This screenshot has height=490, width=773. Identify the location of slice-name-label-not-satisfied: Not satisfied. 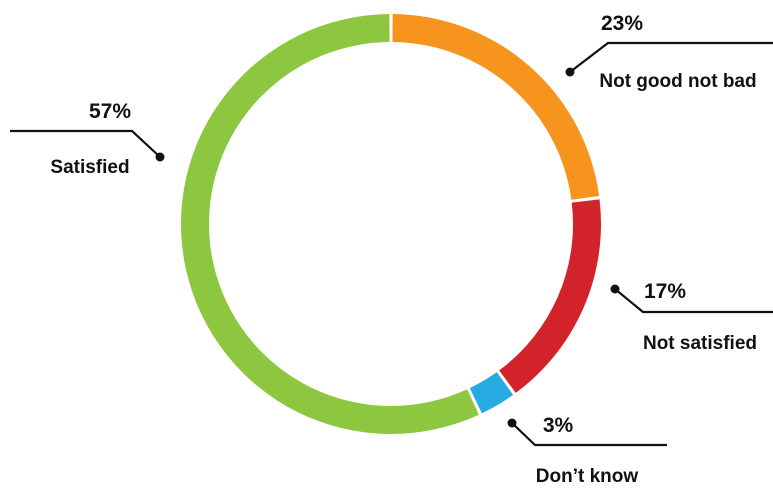
(700, 343).